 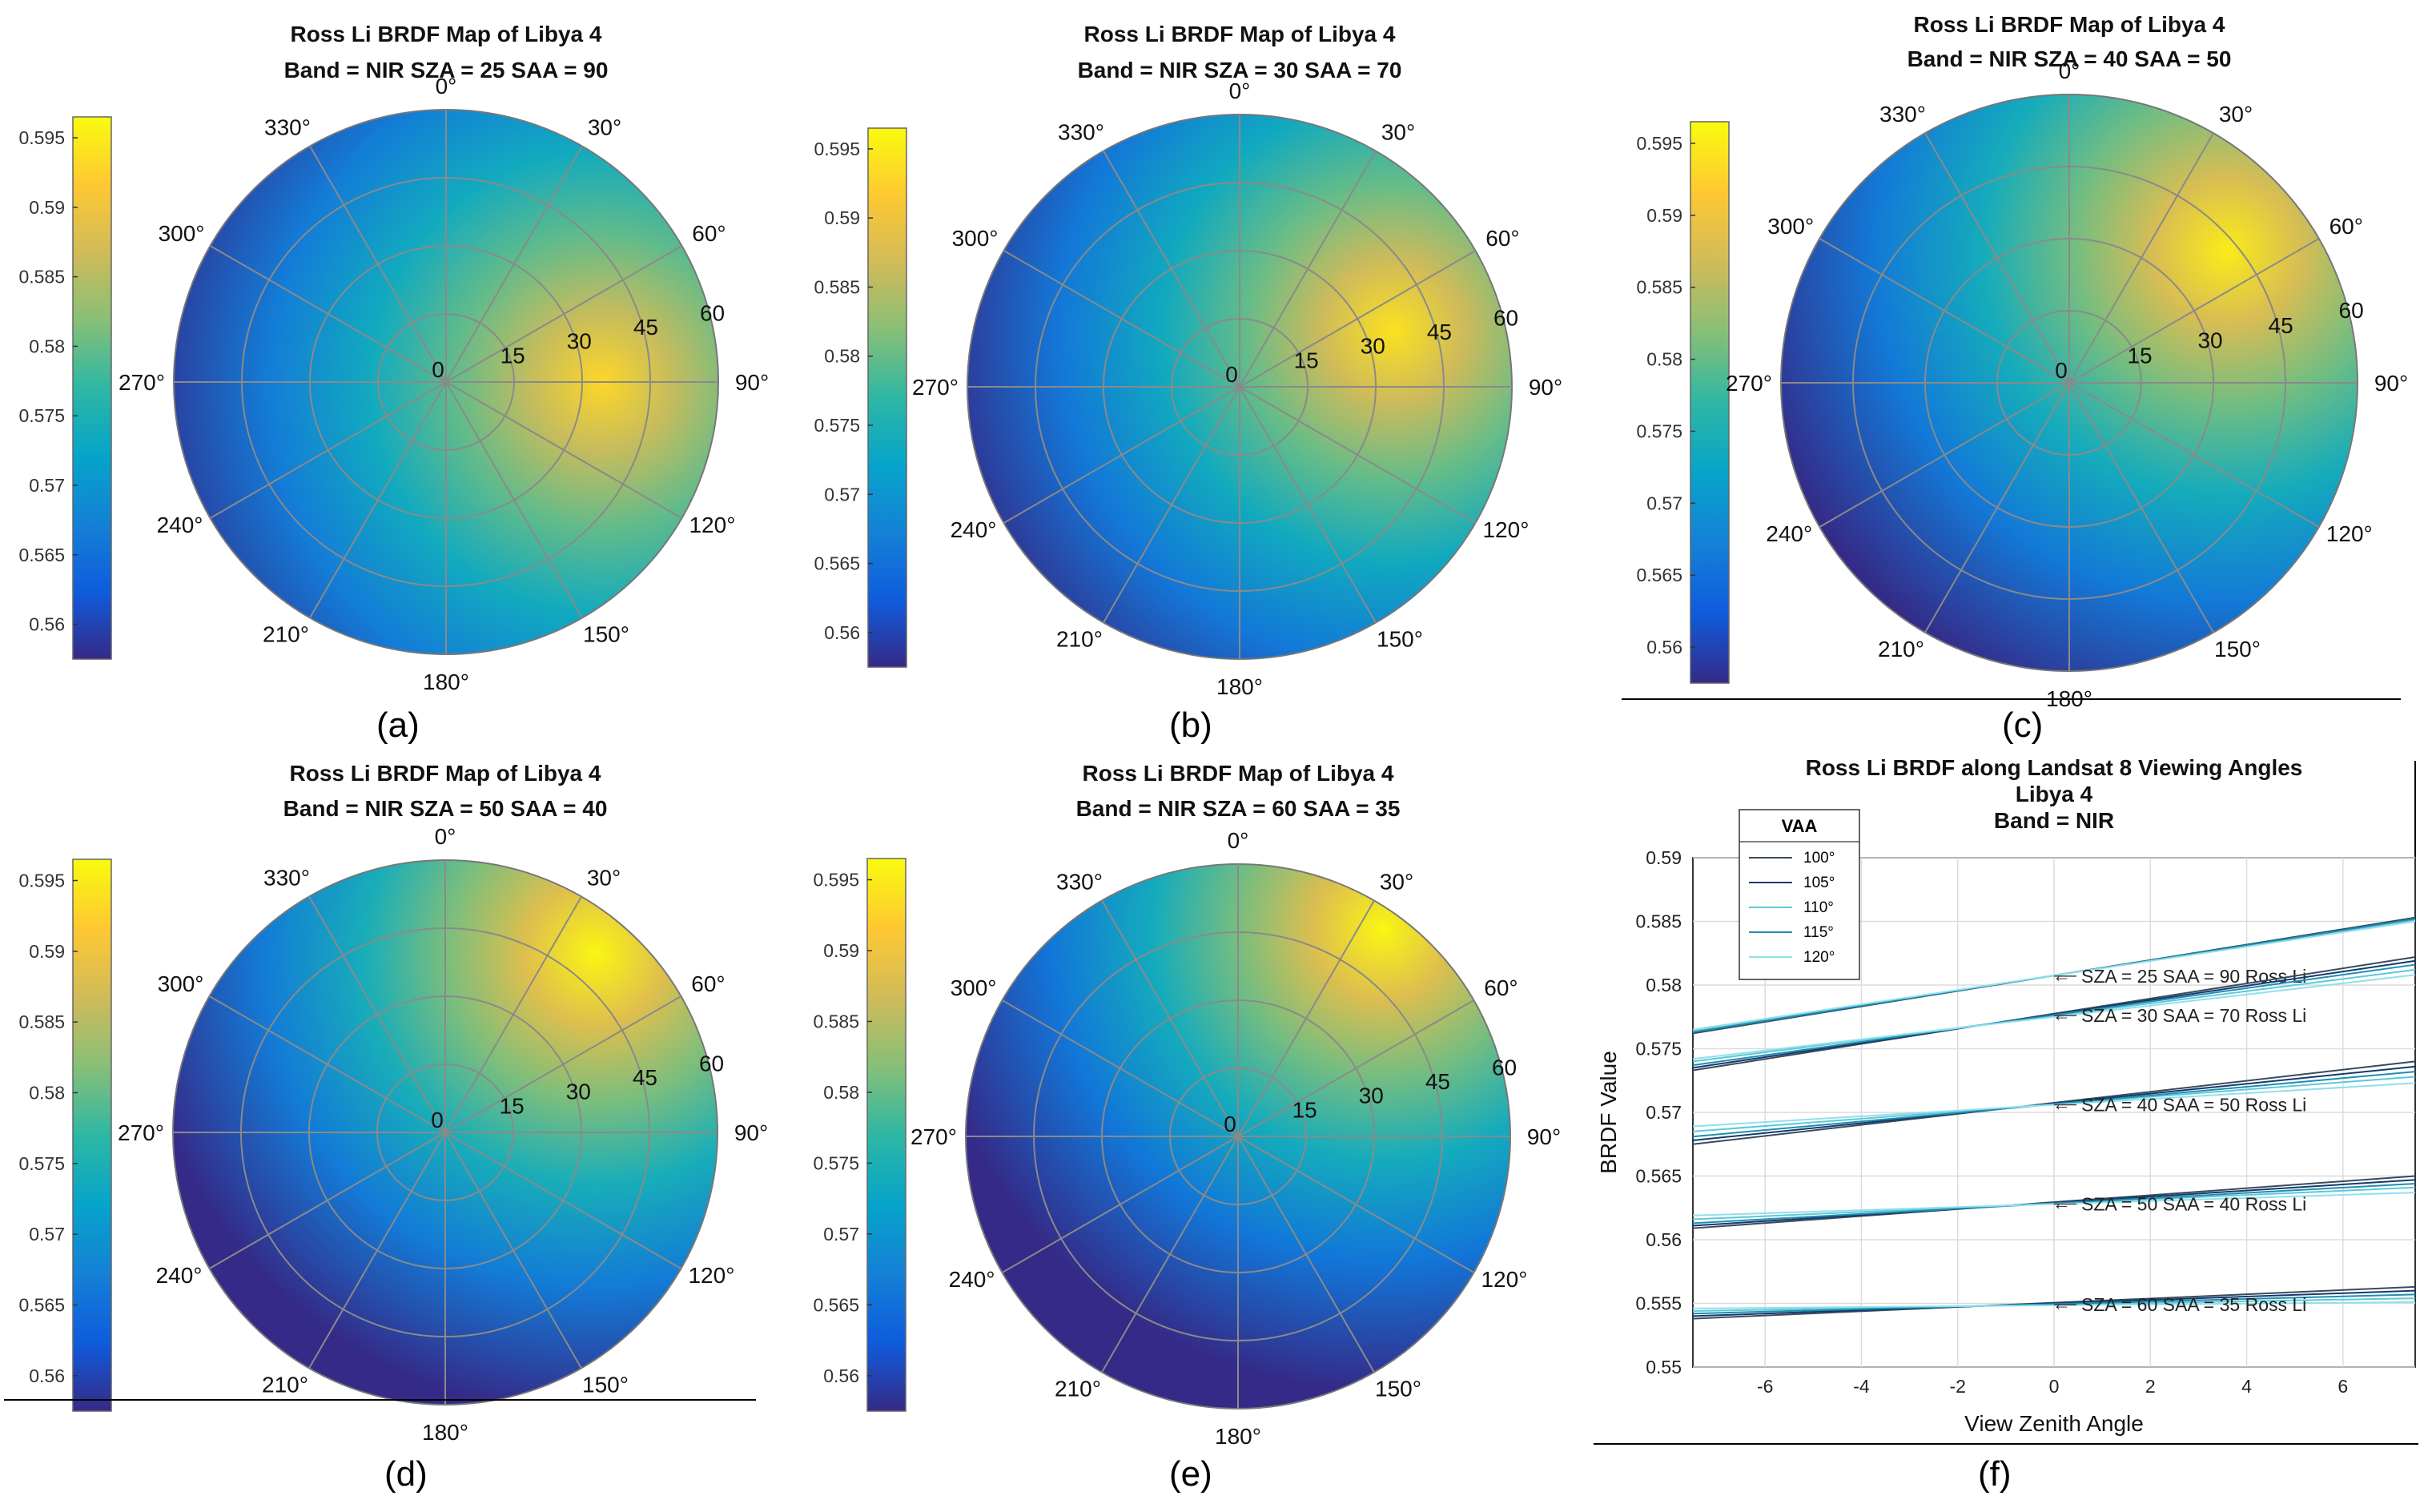 I want to click on legend-entry: 100°, so click(x=1819, y=858).